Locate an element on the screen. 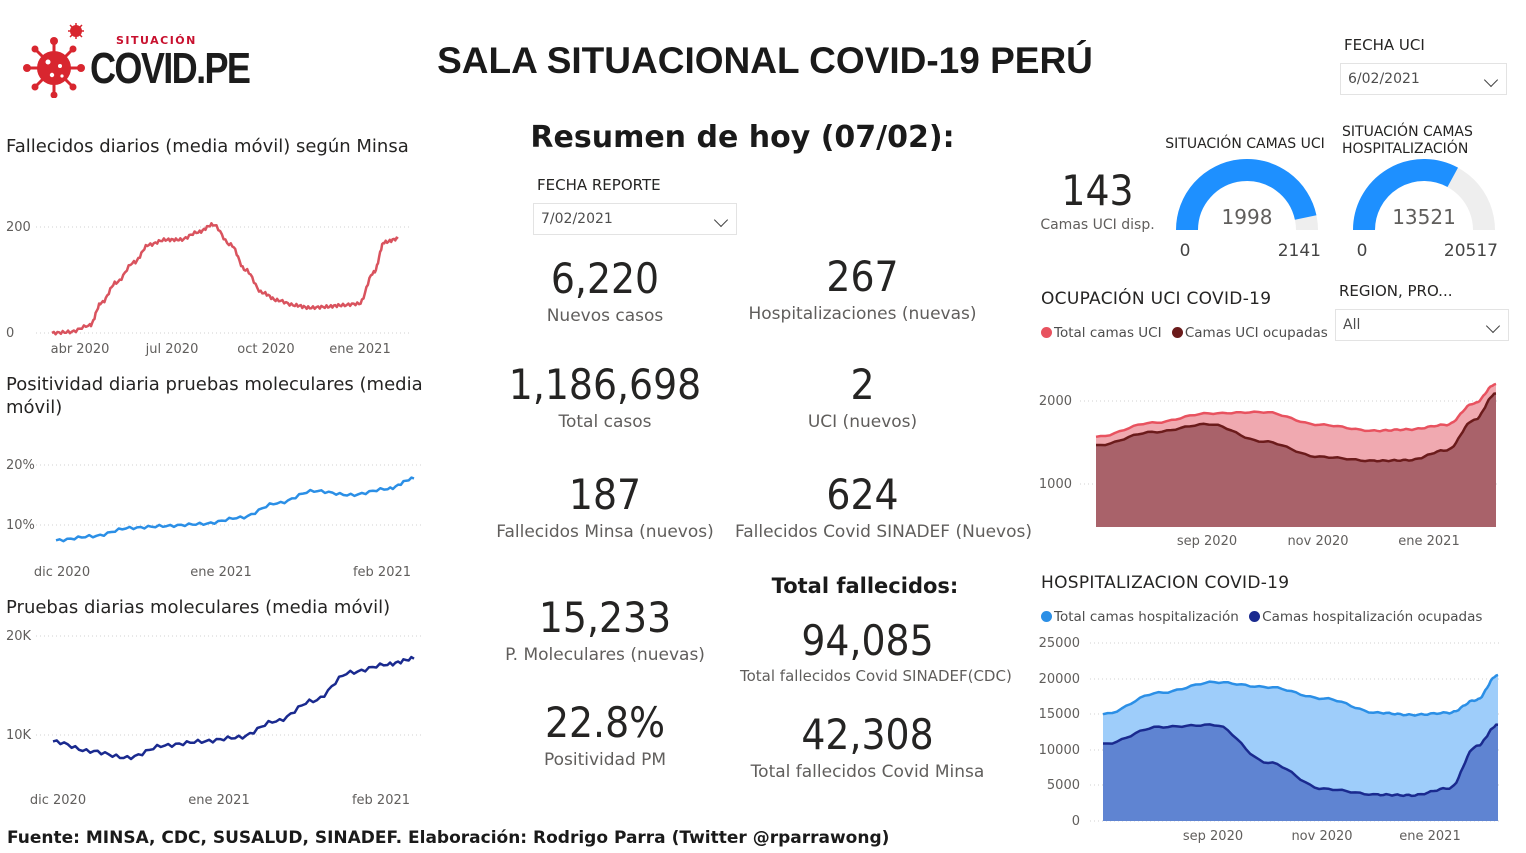  legend-camas-uci-ocupadas: Camas UCI ocupadas is located at coordinates (1256, 333).